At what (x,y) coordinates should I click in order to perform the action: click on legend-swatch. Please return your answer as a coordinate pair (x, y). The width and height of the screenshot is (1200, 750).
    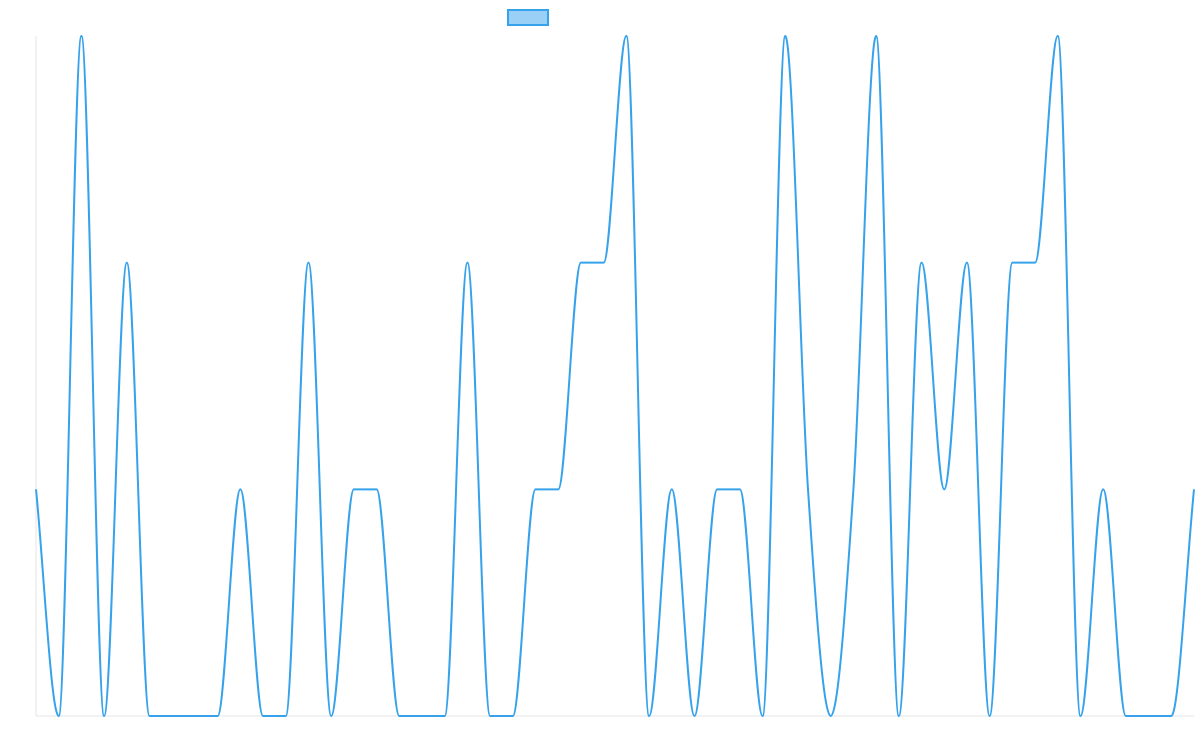
    Looking at the image, I should click on (528, 17).